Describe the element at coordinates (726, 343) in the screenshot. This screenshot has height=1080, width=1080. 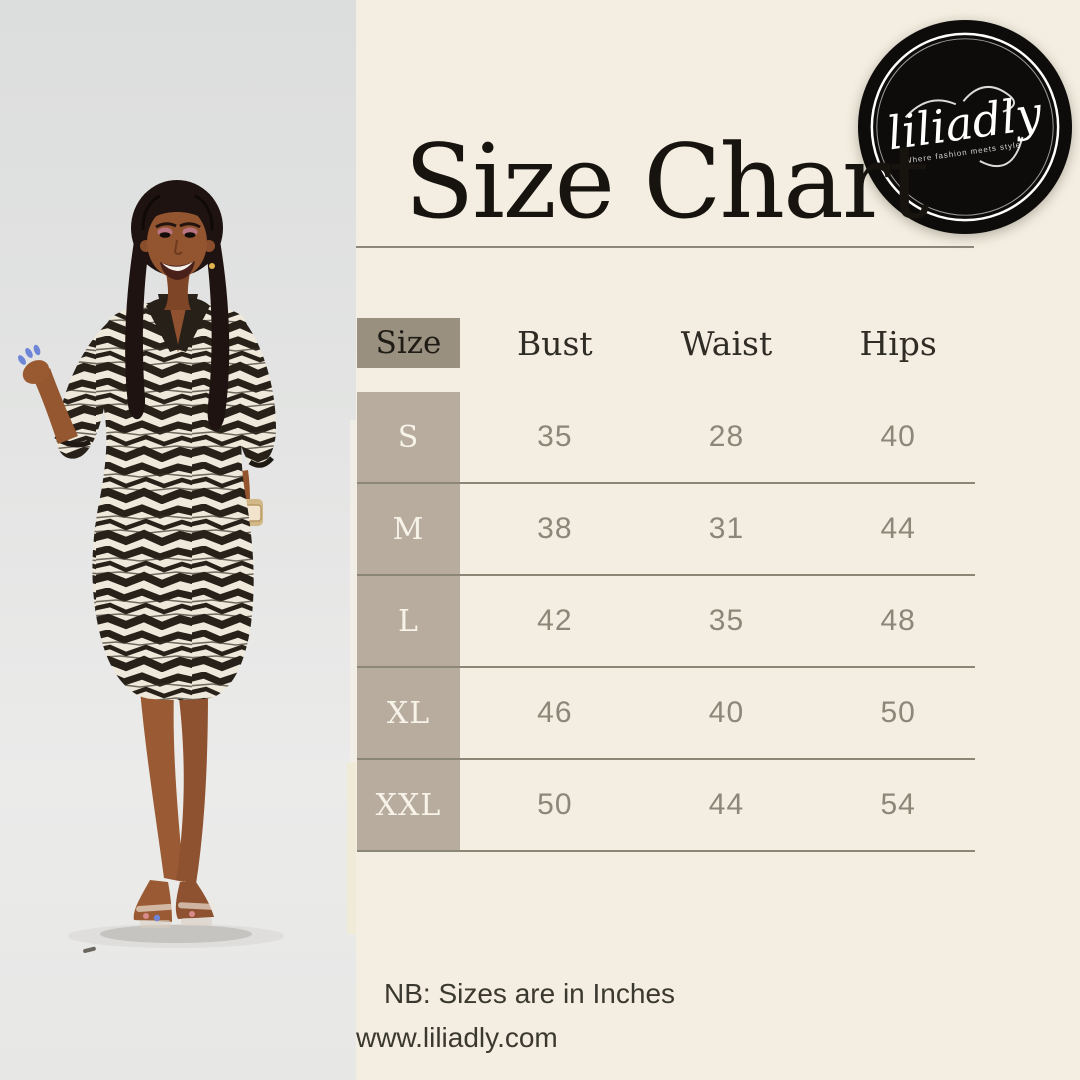
I see `header-waist: Waist` at that location.